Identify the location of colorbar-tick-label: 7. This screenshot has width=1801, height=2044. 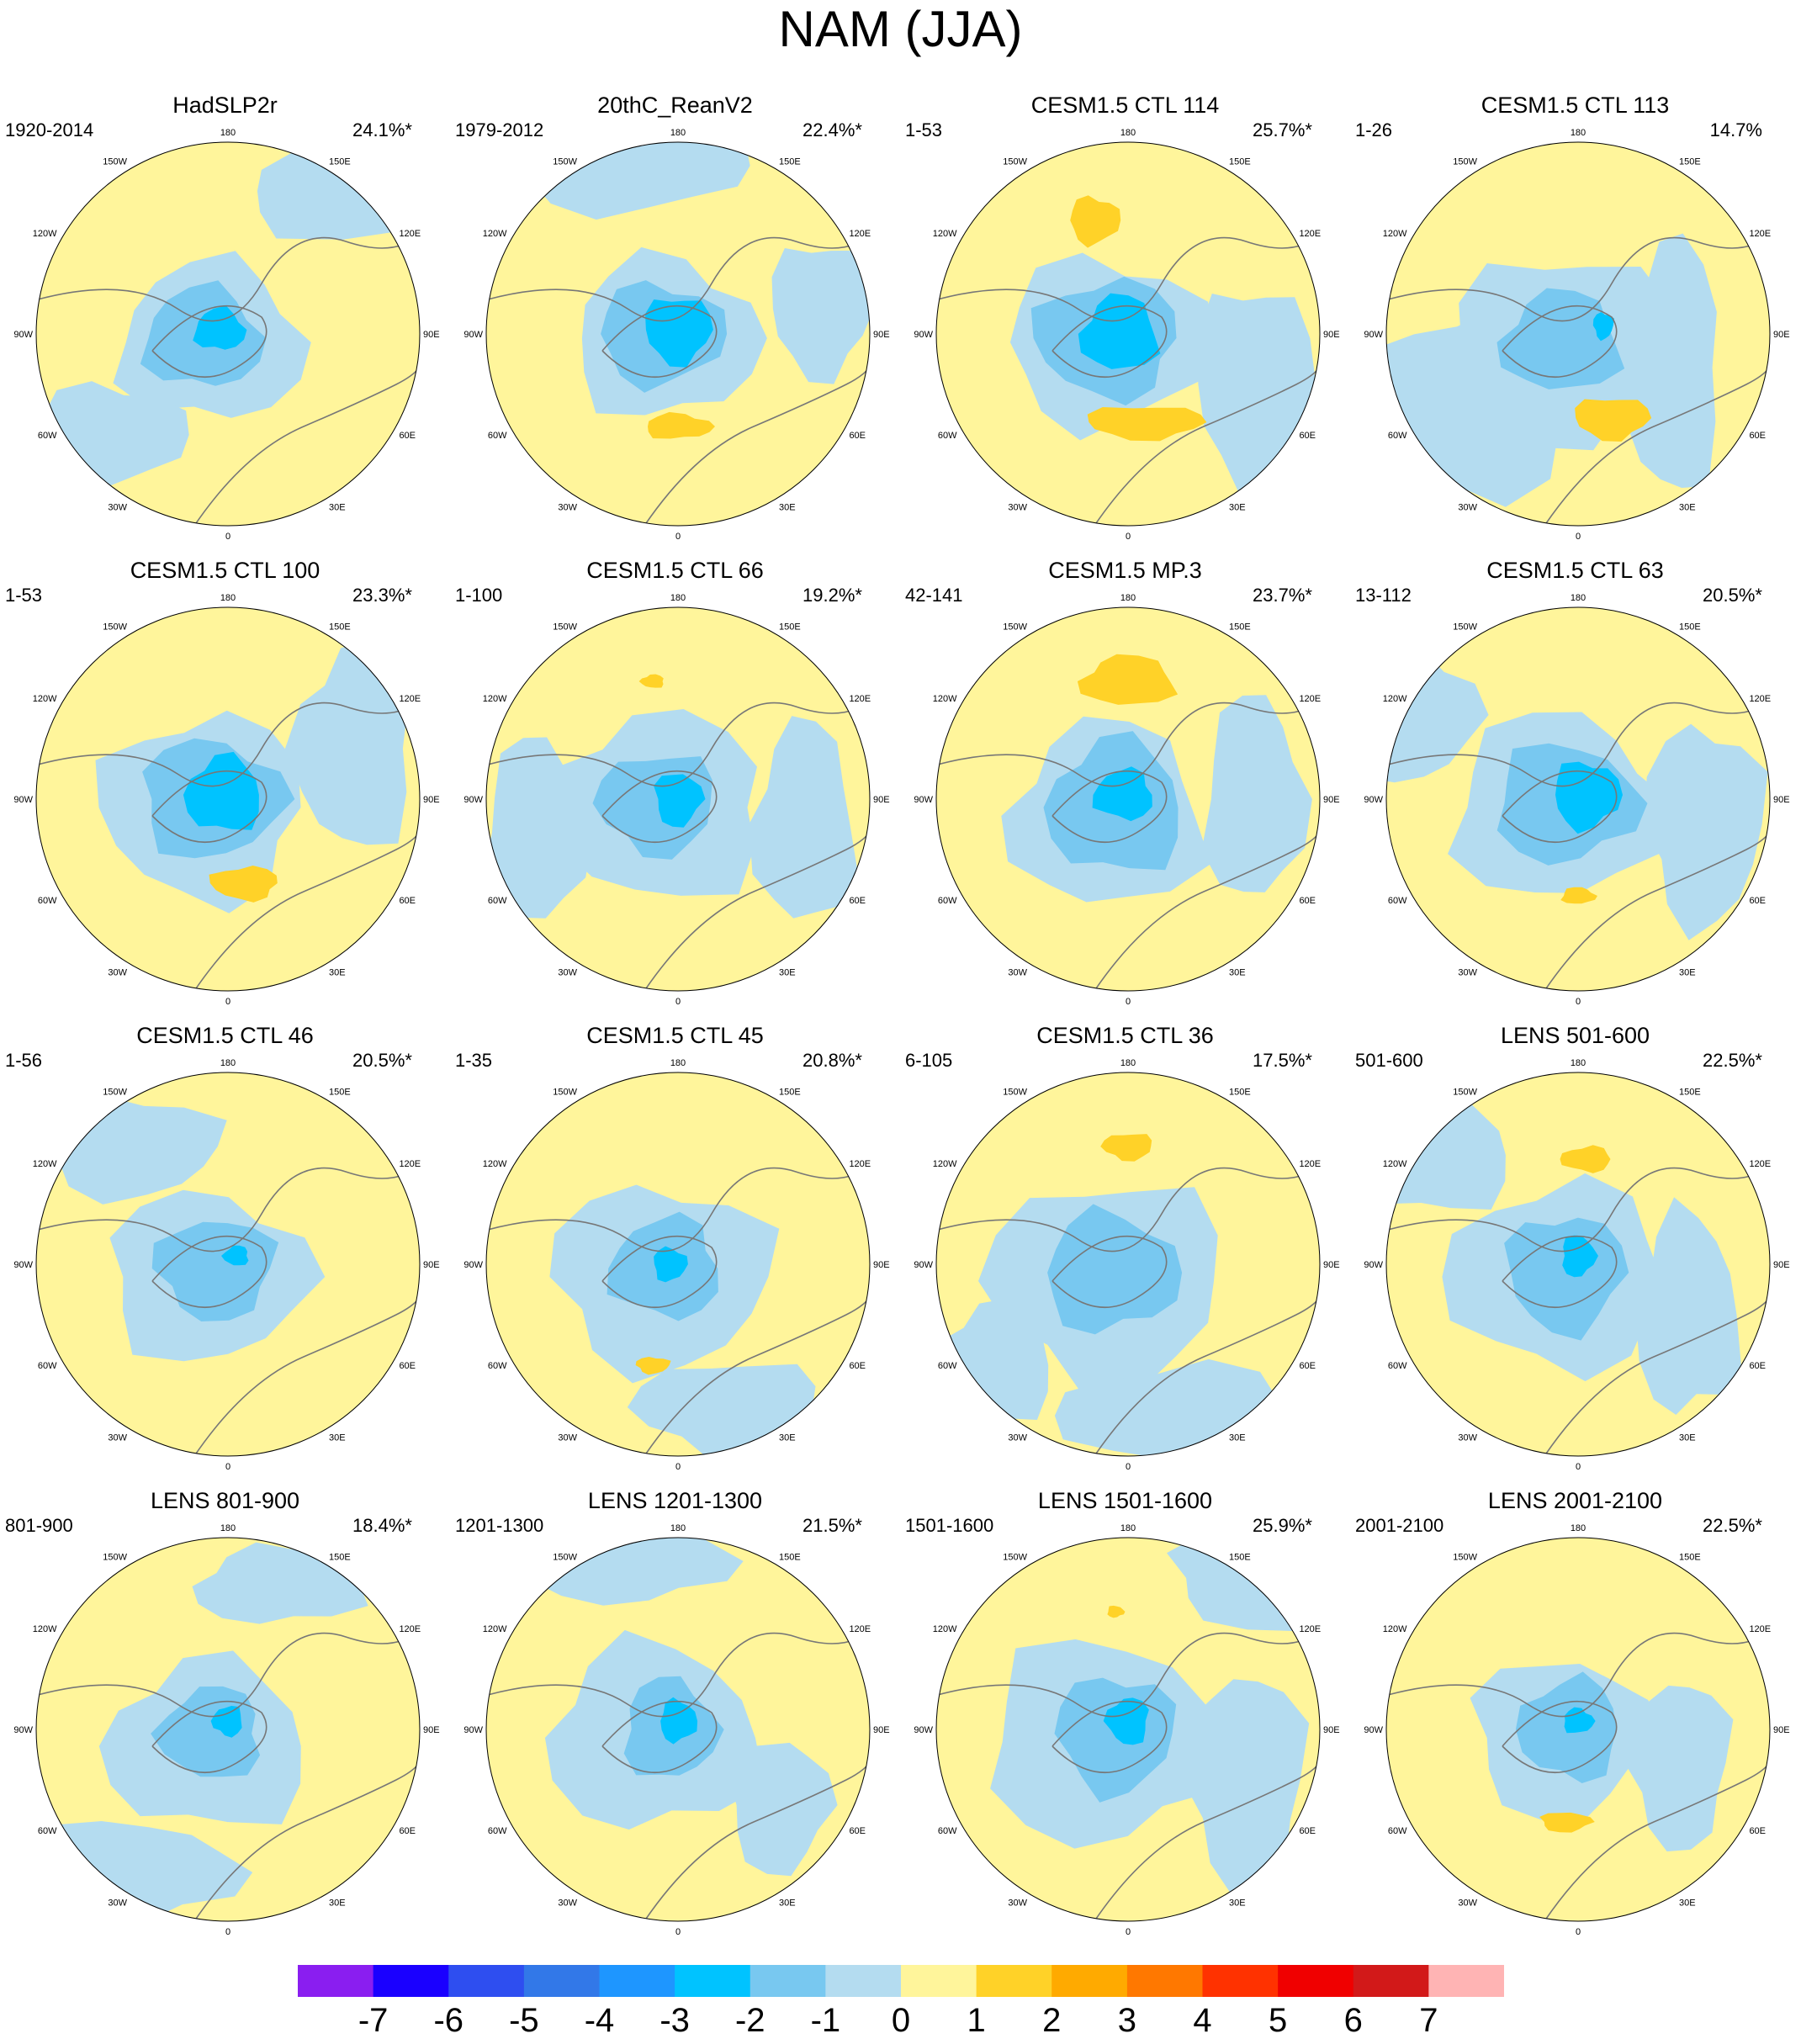
(1428, 2020).